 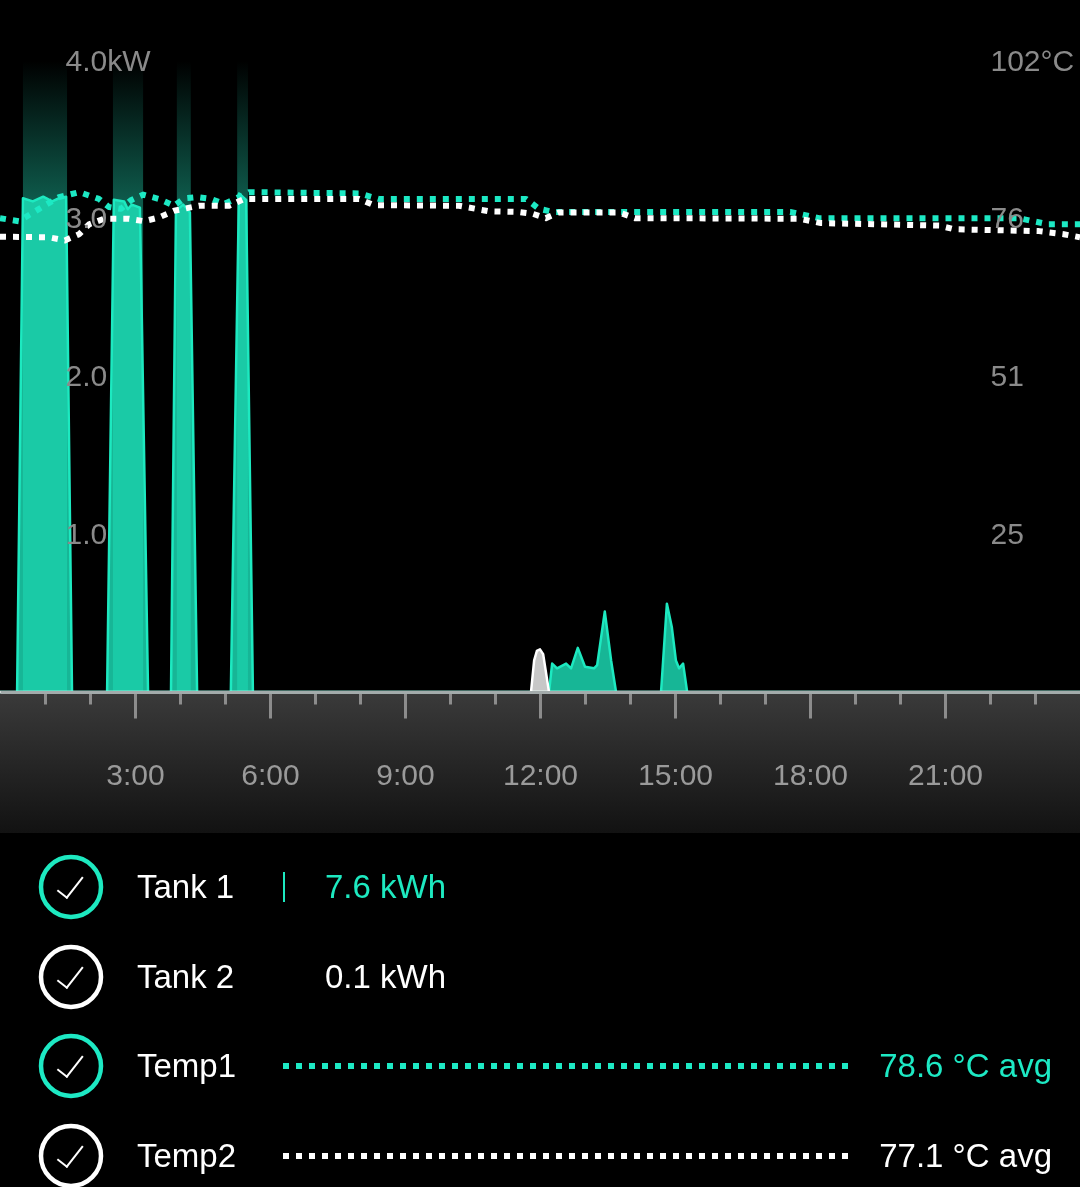 What do you see at coordinates (1032, 60) in the screenshot?
I see `y2-tick-label: 102°C` at bounding box center [1032, 60].